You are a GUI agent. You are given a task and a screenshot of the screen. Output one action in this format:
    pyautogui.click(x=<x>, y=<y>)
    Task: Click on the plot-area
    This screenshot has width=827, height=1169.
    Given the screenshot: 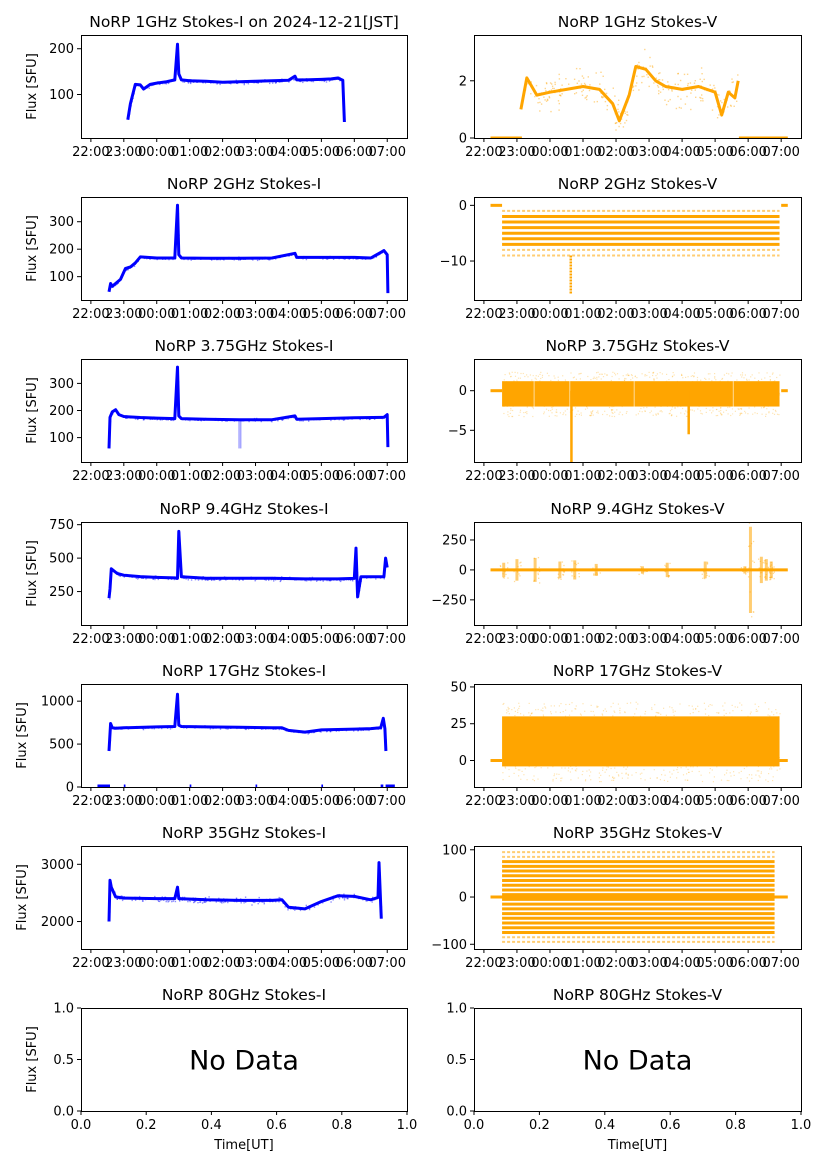 What is the action you would take?
    pyautogui.click(x=248, y=564)
    